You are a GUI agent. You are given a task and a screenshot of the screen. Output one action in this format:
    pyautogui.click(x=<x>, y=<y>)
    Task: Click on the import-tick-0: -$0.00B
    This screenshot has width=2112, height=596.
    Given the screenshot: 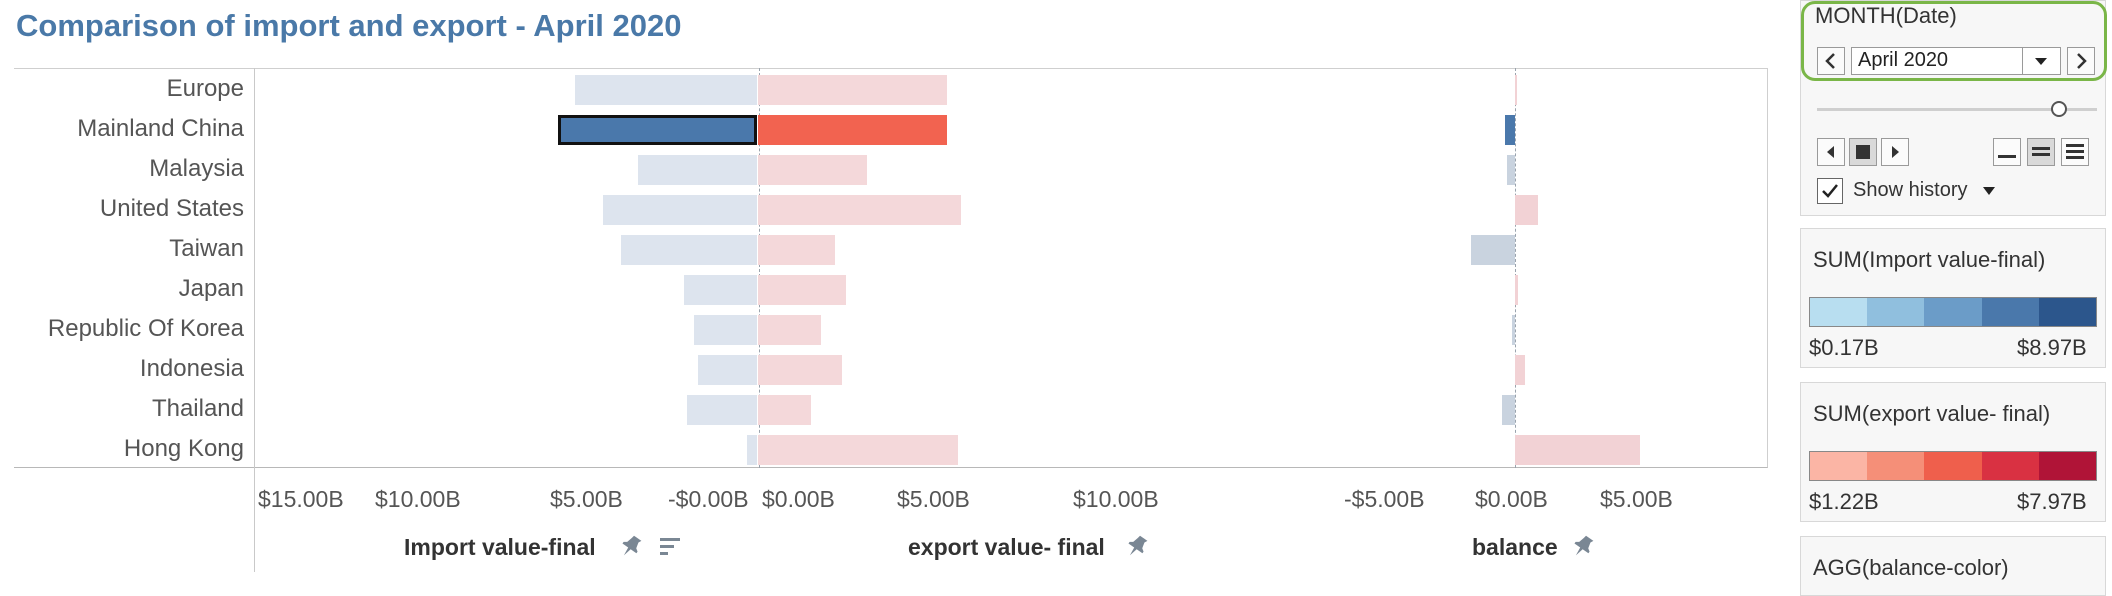 What is the action you would take?
    pyautogui.click(x=708, y=499)
    